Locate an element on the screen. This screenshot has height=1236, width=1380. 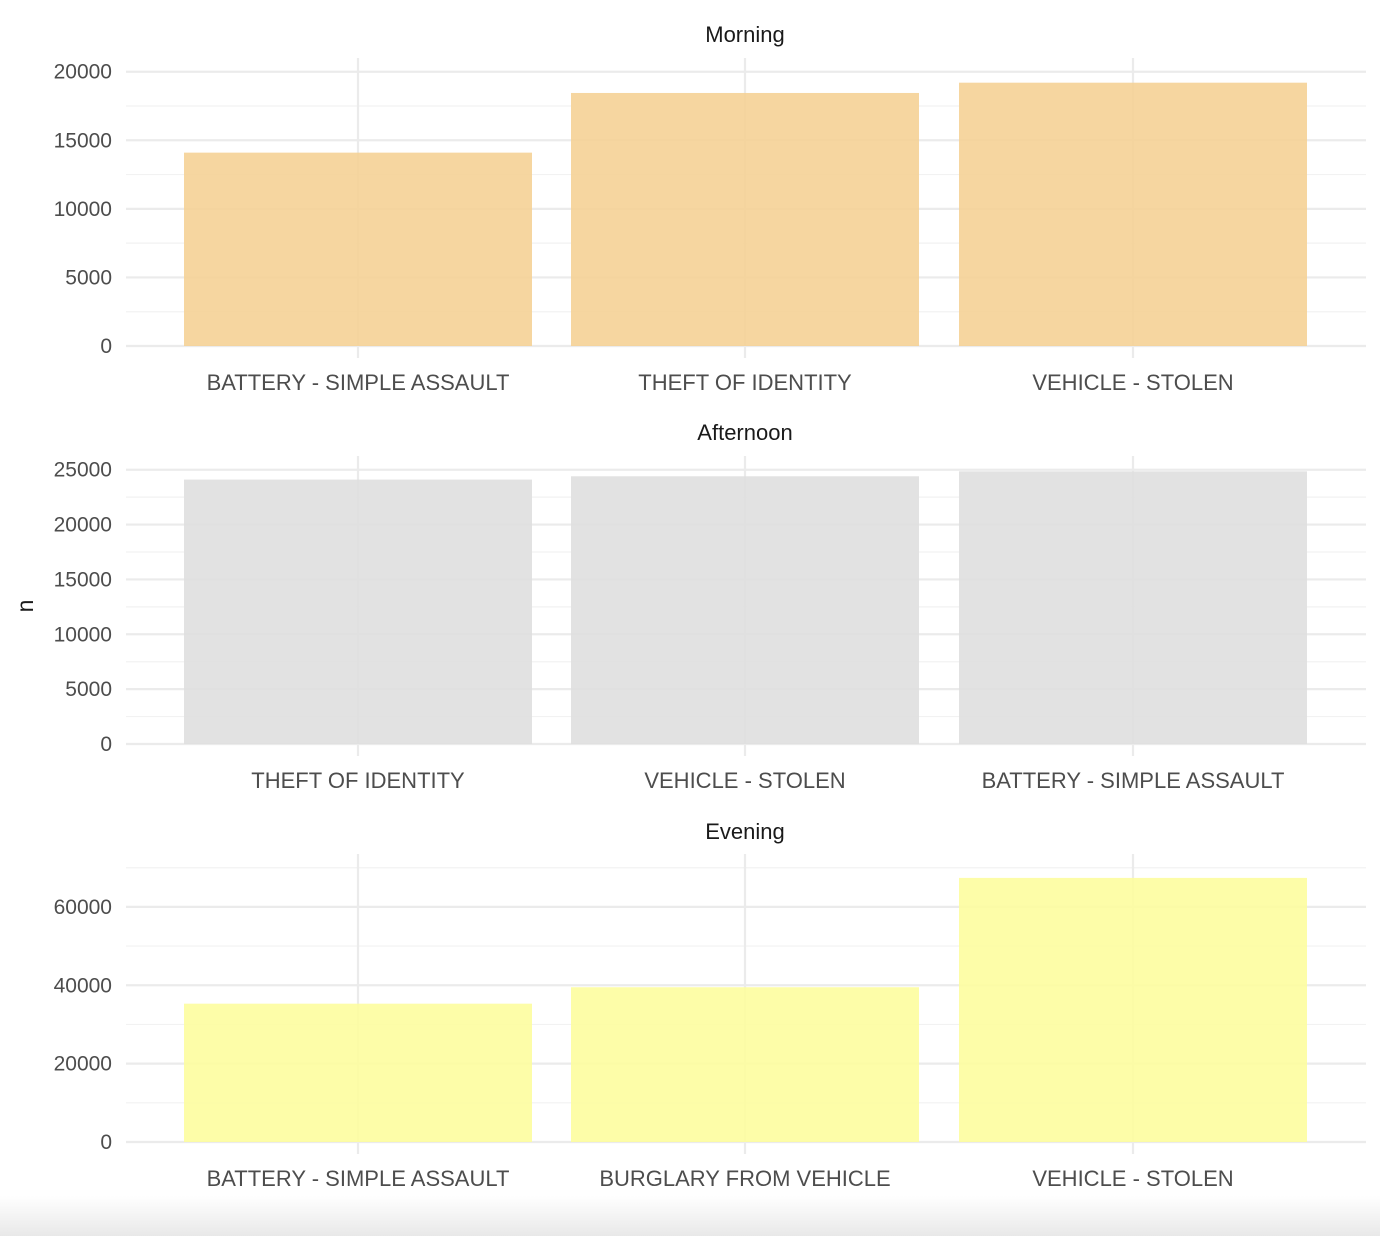
y-tick-label: 25000 is located at coordinates (83, 470).